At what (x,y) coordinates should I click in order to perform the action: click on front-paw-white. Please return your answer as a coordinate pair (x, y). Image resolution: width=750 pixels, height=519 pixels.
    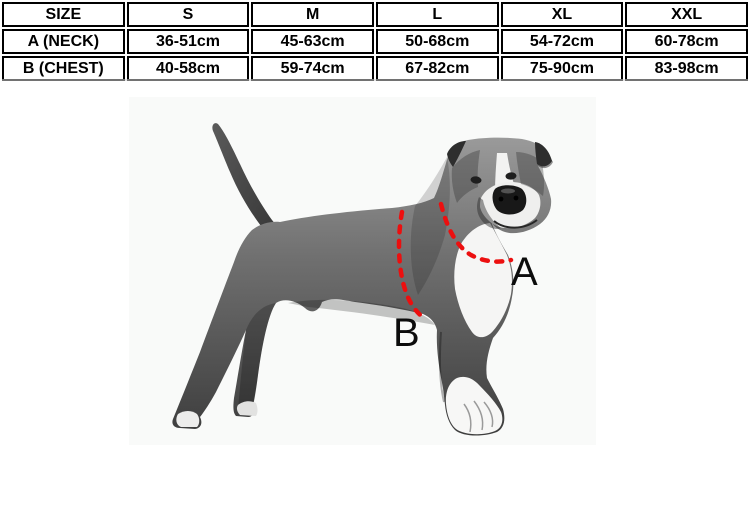
    Looking at the image, I should click on (474, 405).